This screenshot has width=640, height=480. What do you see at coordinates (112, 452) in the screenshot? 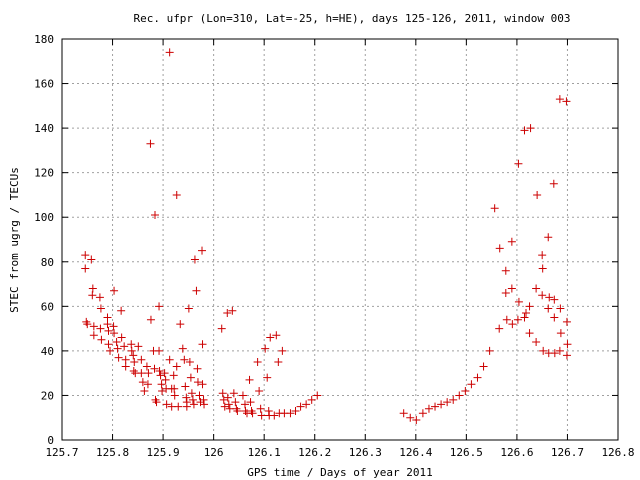
I see `x-tick-label: 125.8` at bounding box center [112, 452].